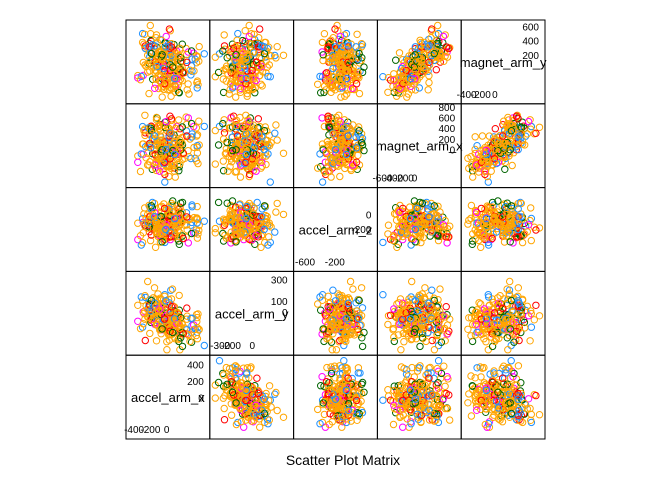 The width and height of the screenshot is (672, 480). What do you see at coordinates (503, 397) in the screenshot?
I see `panel-frame` at bounding box center [503, 397].